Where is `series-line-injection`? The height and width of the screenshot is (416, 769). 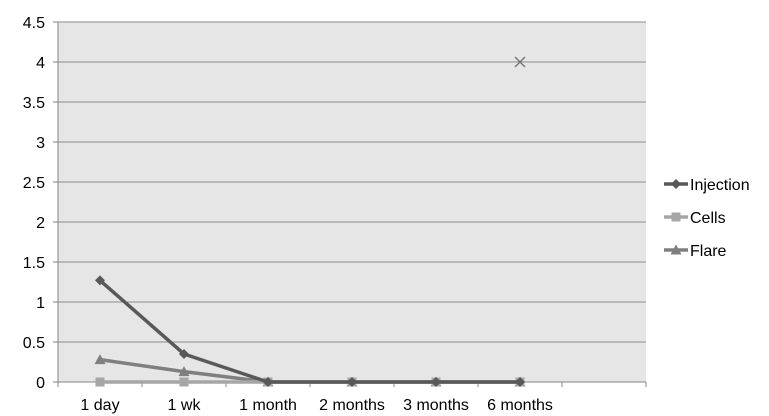
series-line-injection is located at coordinates (309, 331).